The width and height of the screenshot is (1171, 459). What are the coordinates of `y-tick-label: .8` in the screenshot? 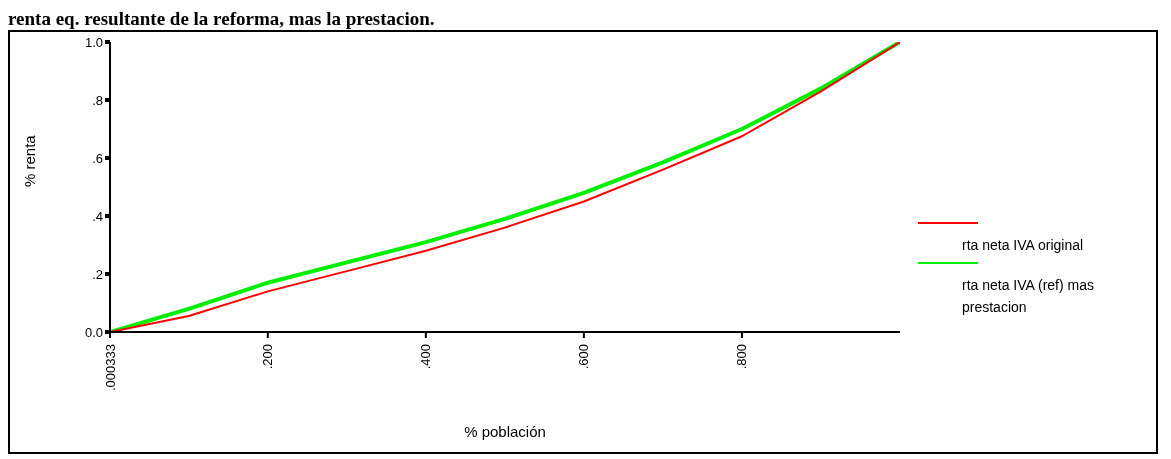 It's located at (97, 100).